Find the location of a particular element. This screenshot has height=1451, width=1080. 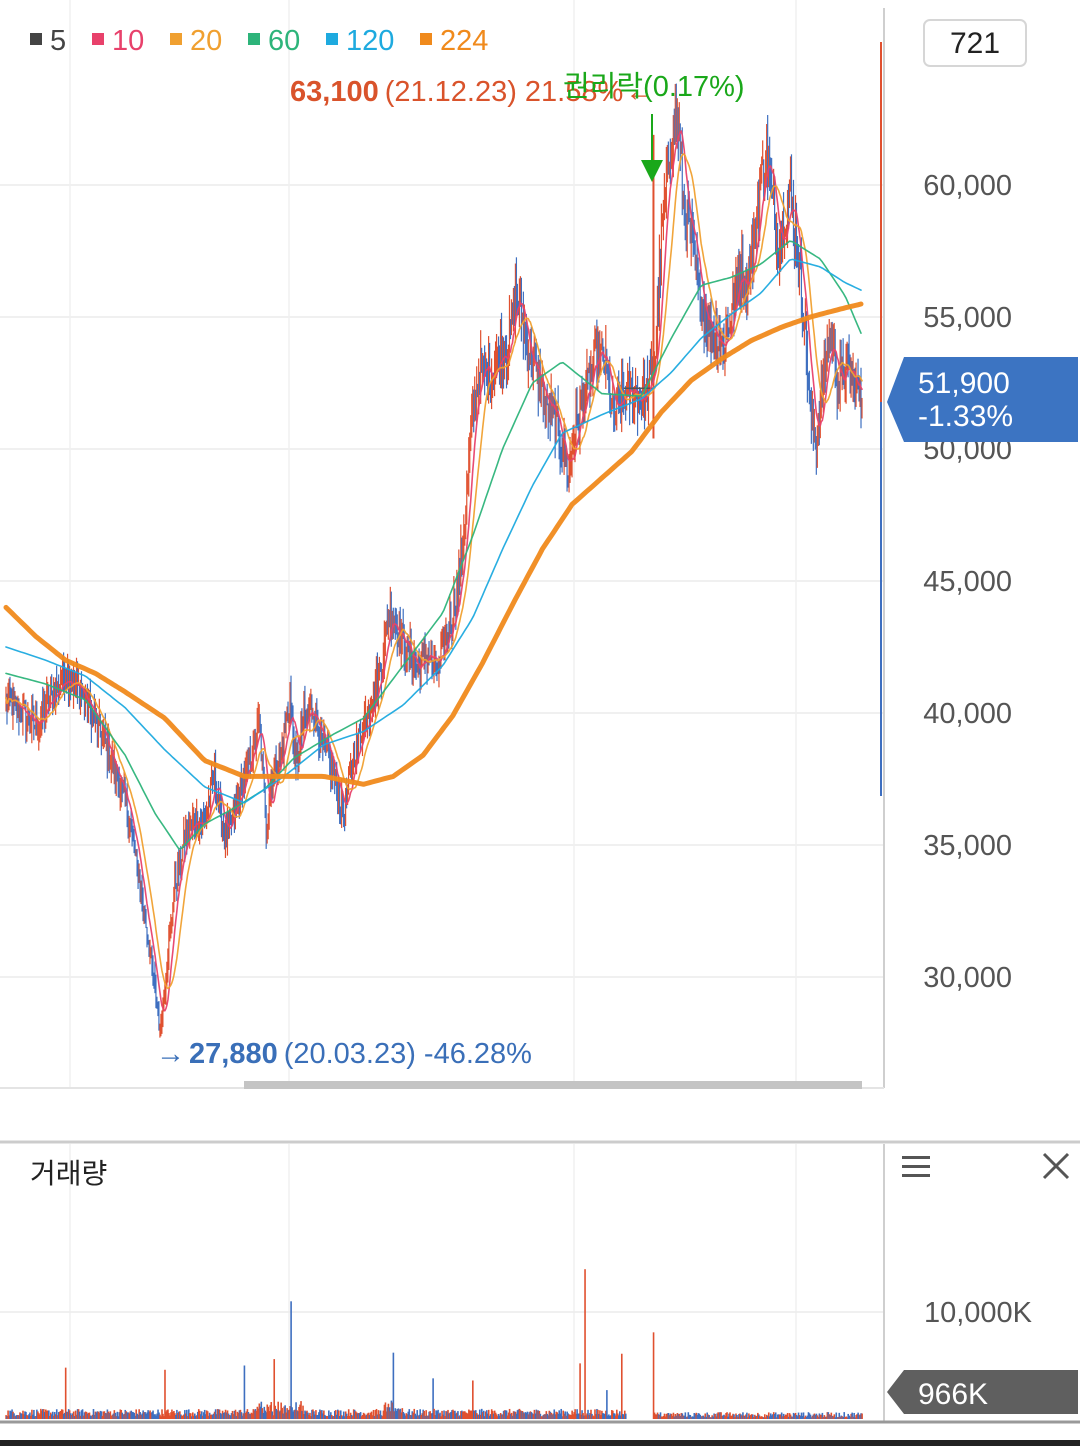

menu-icon is located at coordinates (916, 1166).